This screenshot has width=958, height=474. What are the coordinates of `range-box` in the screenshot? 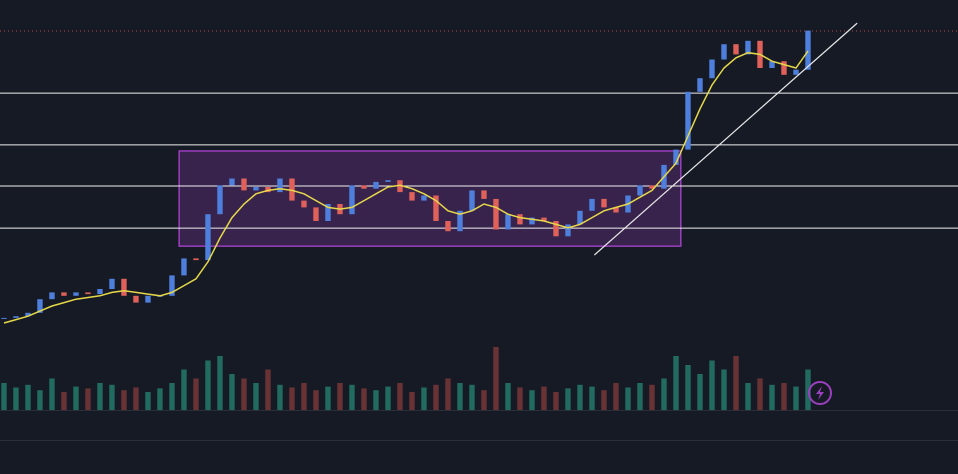 It's located at (430, 198).